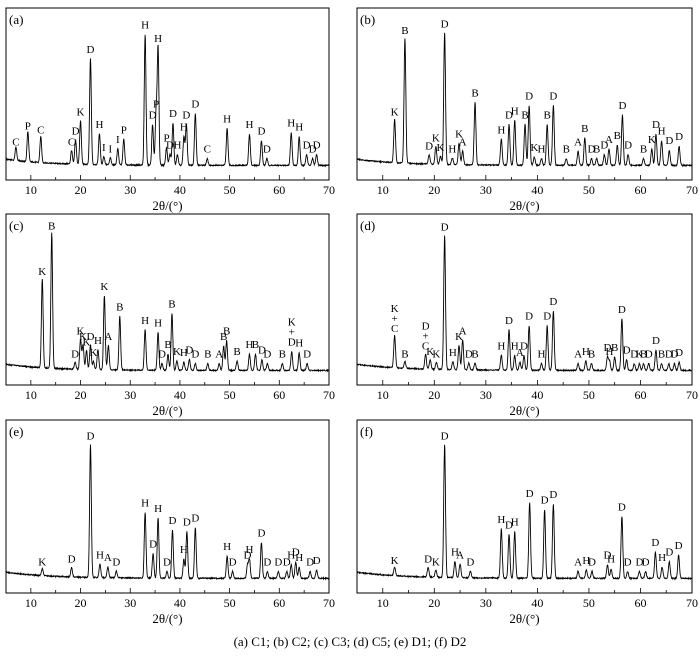 This screenshot has width=700, height=656. What do you see at coordinates (16, 19) in the screenshot?
I see `panel-label: (a)` at bounding box center [16, 19].